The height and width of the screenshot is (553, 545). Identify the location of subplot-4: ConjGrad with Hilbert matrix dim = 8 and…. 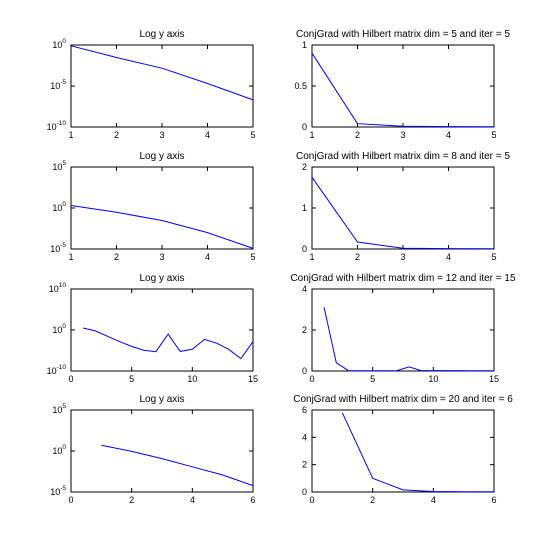
(403, 206).